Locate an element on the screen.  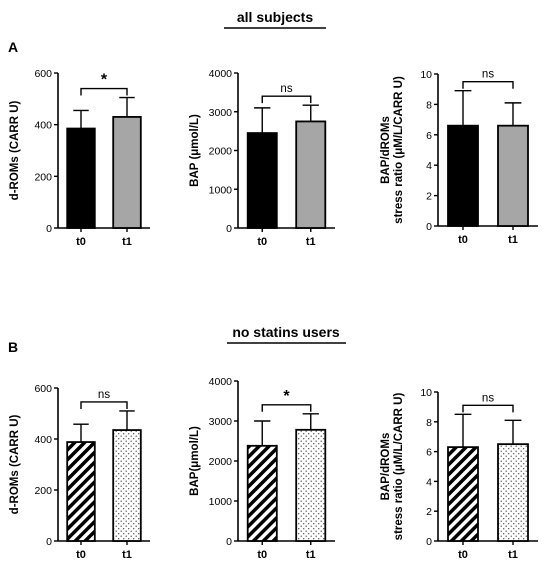
chart-b1: 0 200 400 600 d-ROMs (CARR U) t0 t1 ns is located at coordinates (79, 472).